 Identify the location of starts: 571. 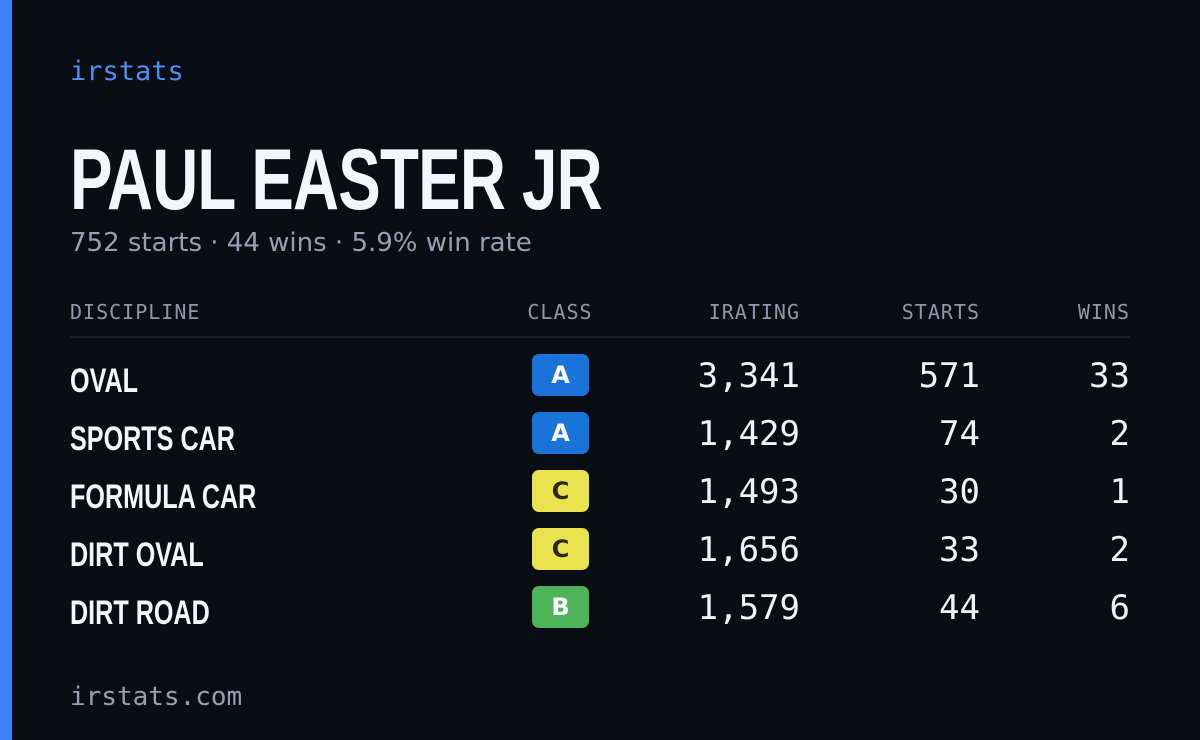
(949, 376).